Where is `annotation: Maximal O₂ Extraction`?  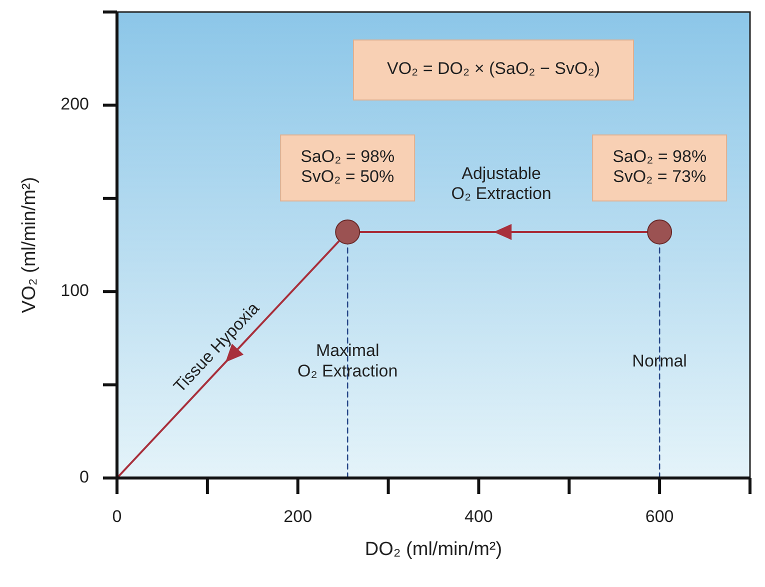 annotation: Maximal O₂ Extraction is located at coordinates (348, 362).